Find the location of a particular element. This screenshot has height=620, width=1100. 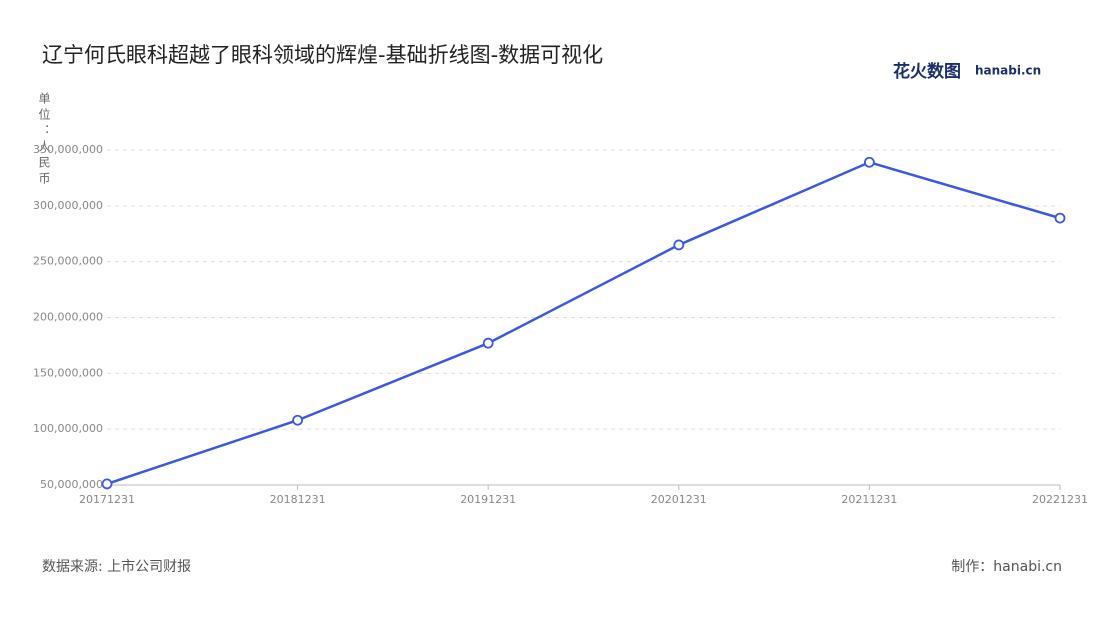

y-tick-label: 150,000,000 is located at coordinates (68, 372).